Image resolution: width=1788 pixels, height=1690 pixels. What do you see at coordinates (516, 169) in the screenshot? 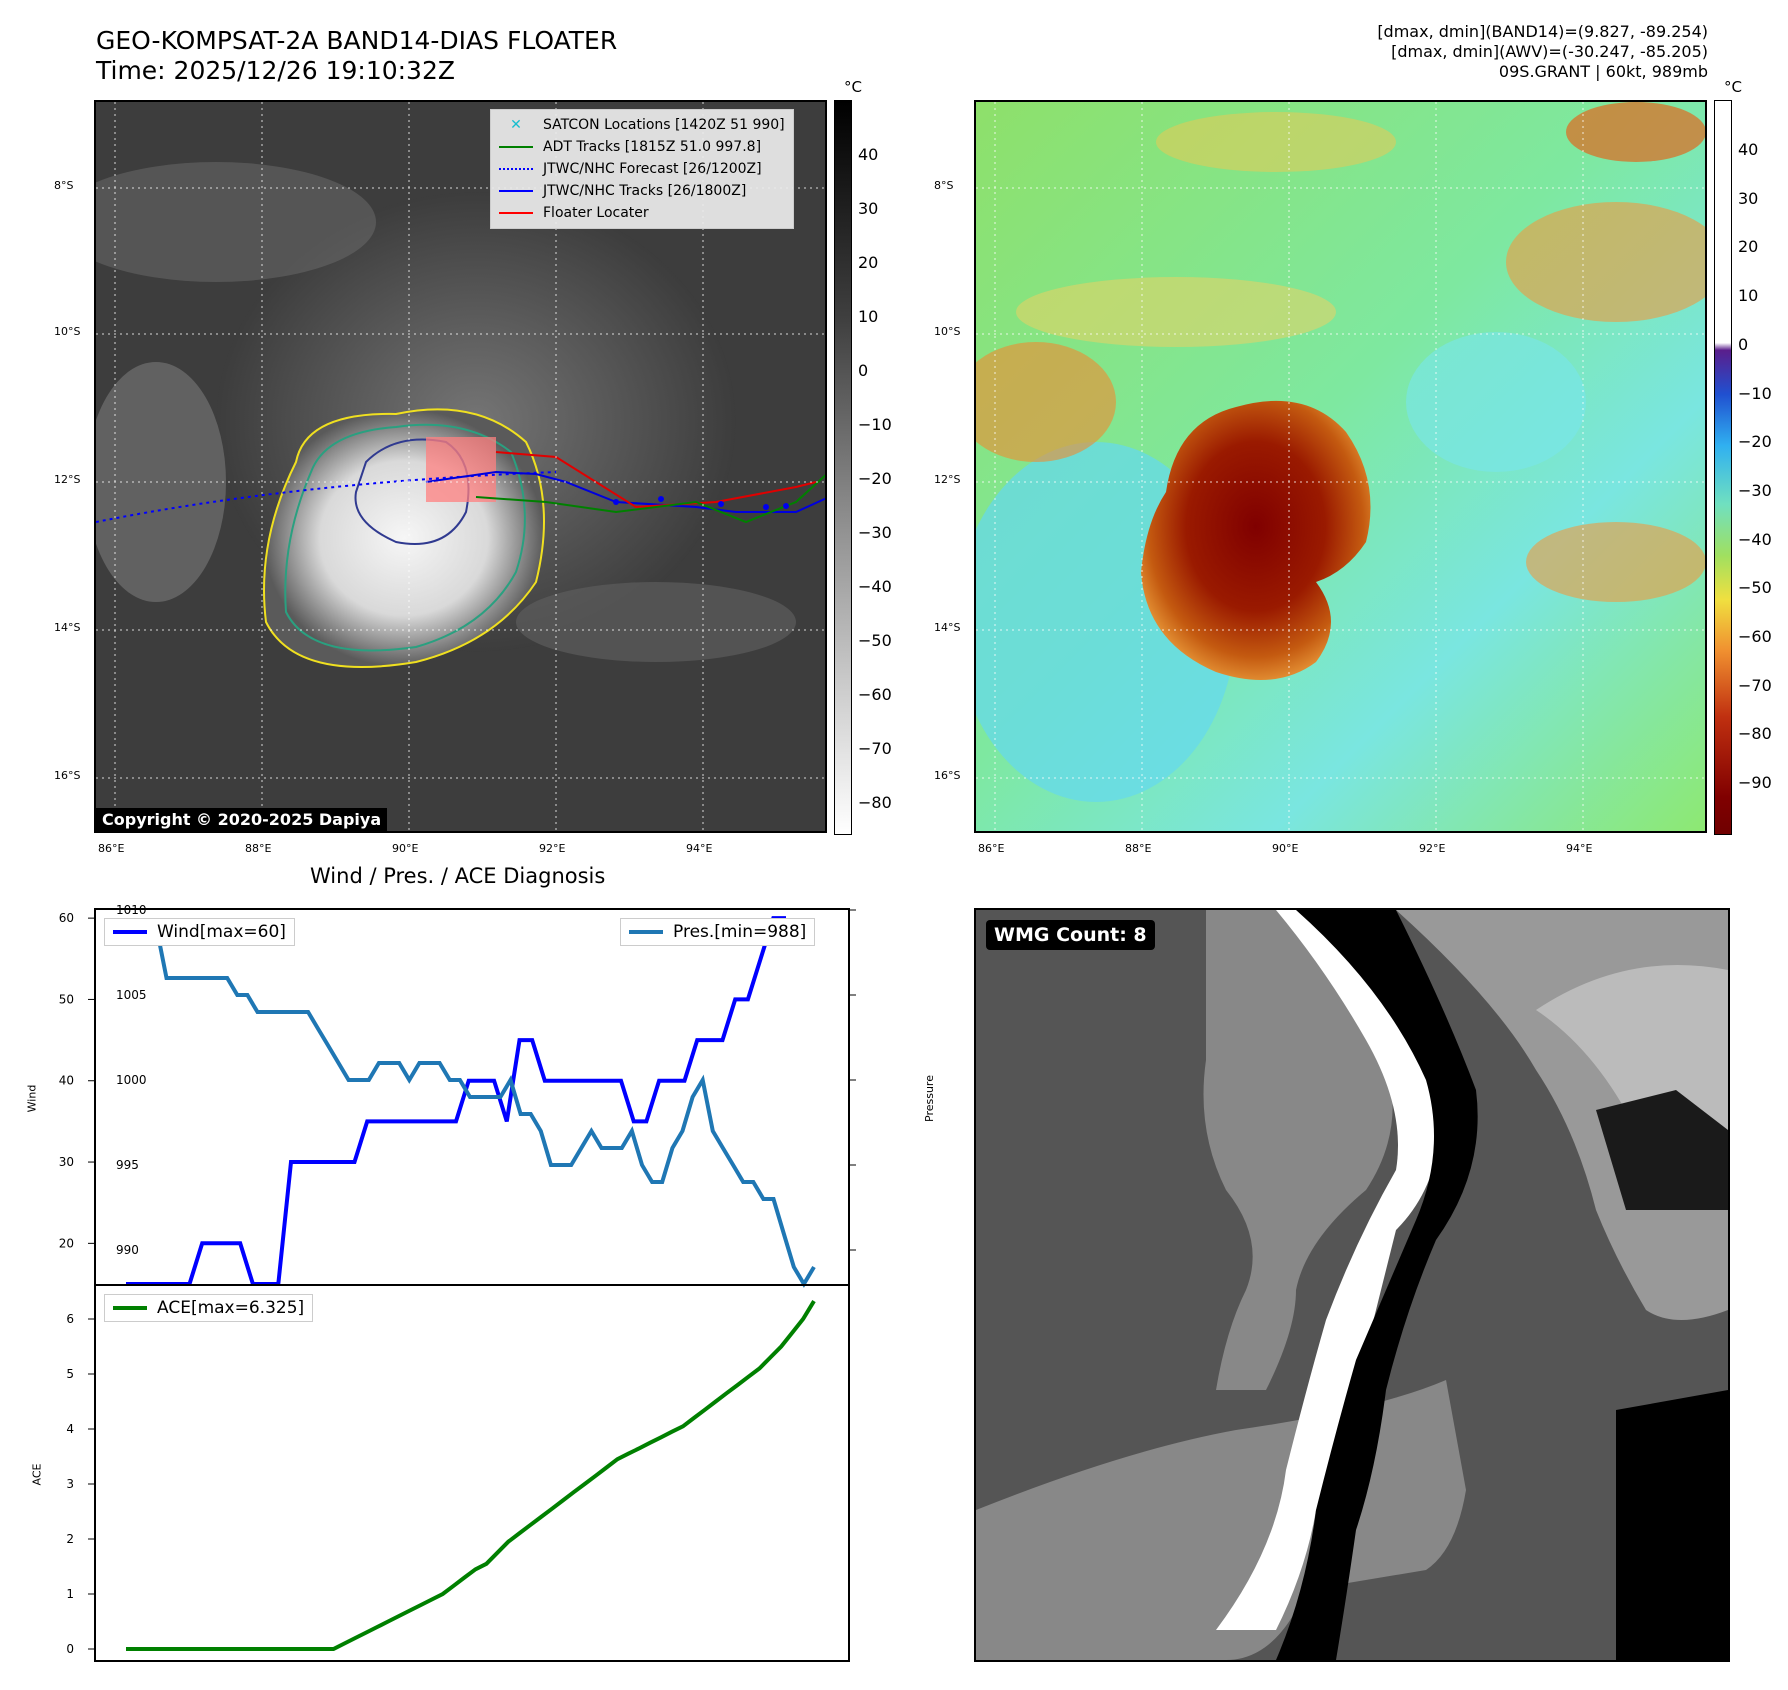
I see `dotted-line-swatch-icon` at bounding box center [516, 169].